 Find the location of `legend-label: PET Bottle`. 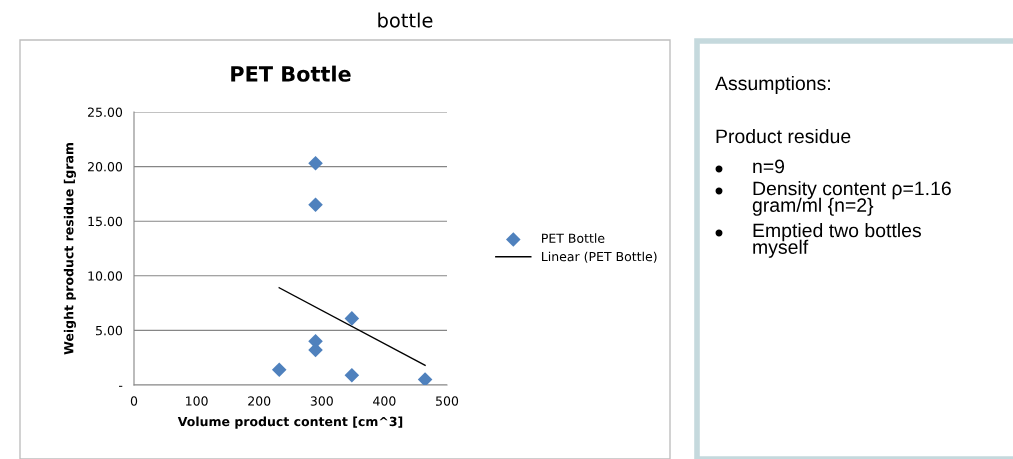

legend-label: PET Bottle is located at coordinates (573, 238).